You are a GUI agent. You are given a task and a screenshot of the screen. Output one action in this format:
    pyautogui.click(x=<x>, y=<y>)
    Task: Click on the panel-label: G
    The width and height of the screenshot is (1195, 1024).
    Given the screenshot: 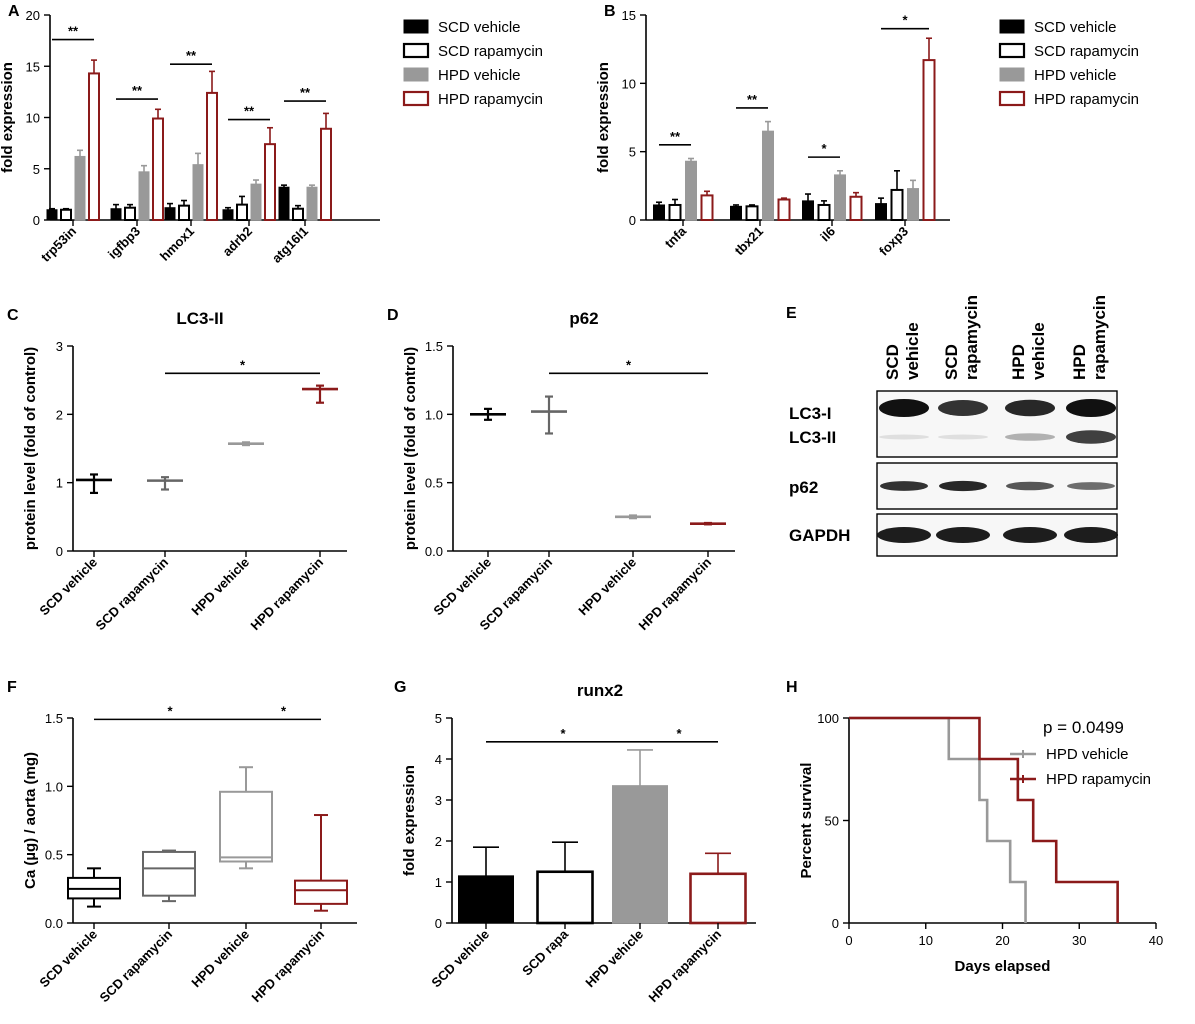 What is the action you would take?
    pyautogui.click(x=400, y=687)
    